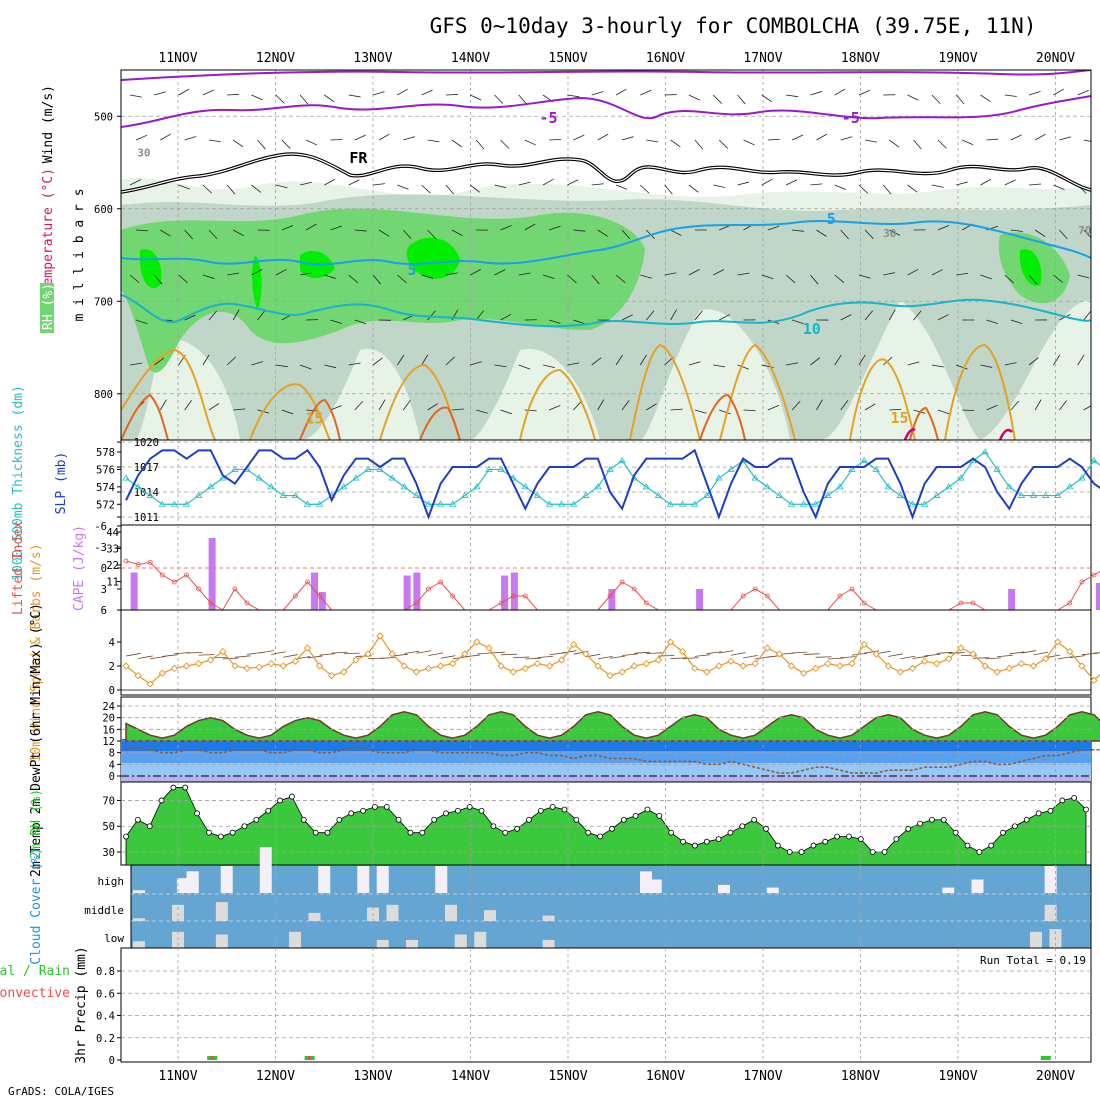 This screenshot has height=1100, width=1100. Describe the element at coordinates (555, 569) in the screenshot. I see `cape-li-panel: -6 -3 0 3 6 44 33 22 11 Lifted Index CAPE (J/kg)` at that location.